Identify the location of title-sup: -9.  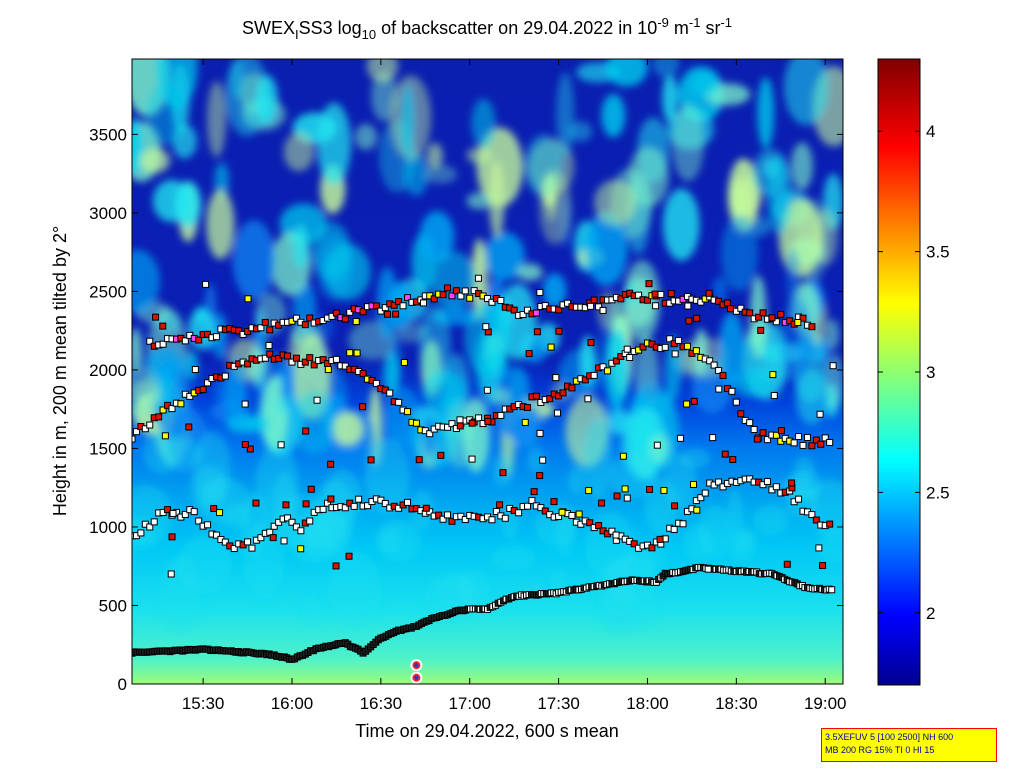
(663, 22).